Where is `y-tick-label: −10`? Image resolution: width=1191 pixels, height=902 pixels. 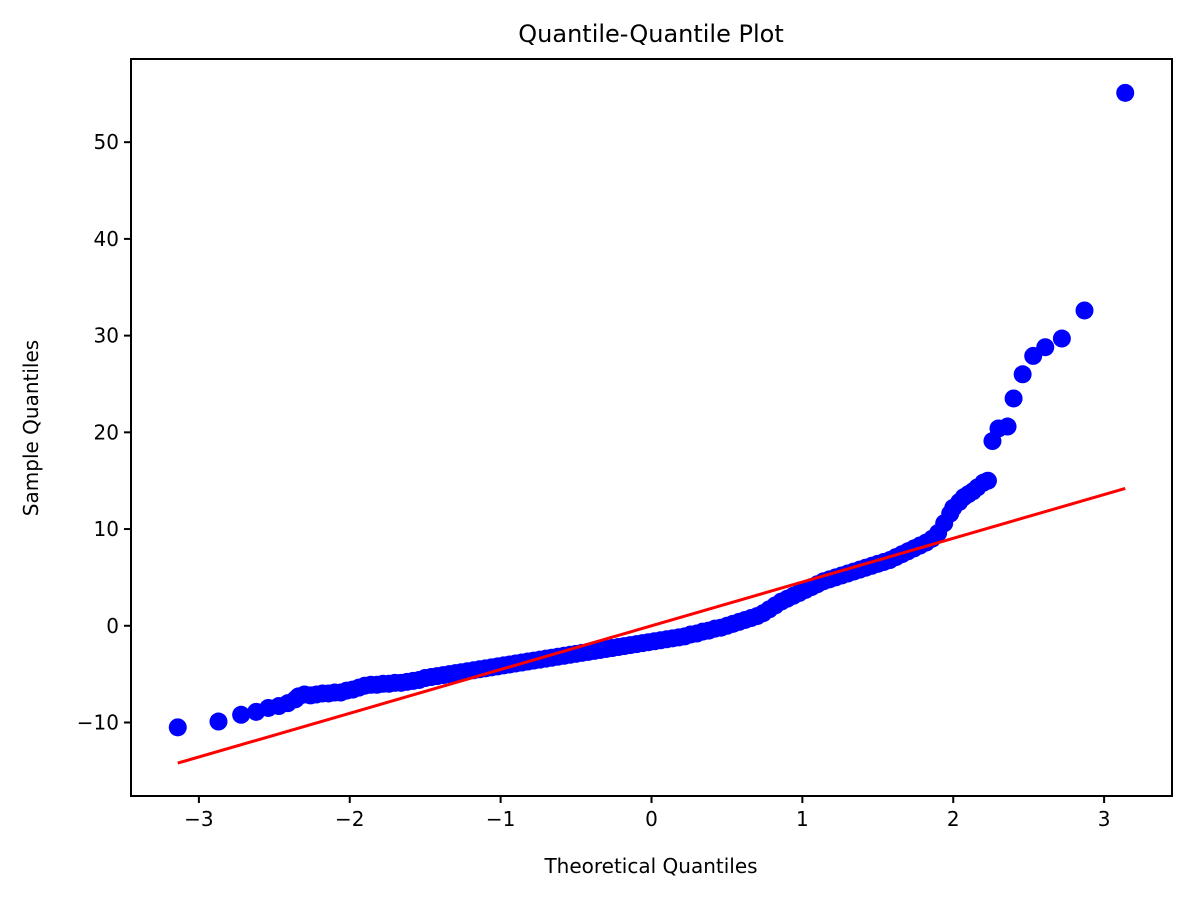 y-tick-label: −10 is located at coordinates (98, 722).